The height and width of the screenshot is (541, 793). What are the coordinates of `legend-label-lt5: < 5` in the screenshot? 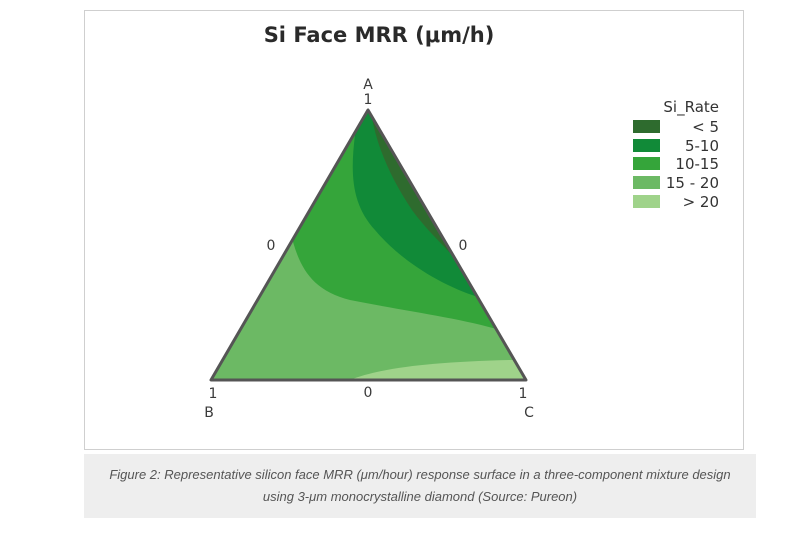 It's located at (705, 127).